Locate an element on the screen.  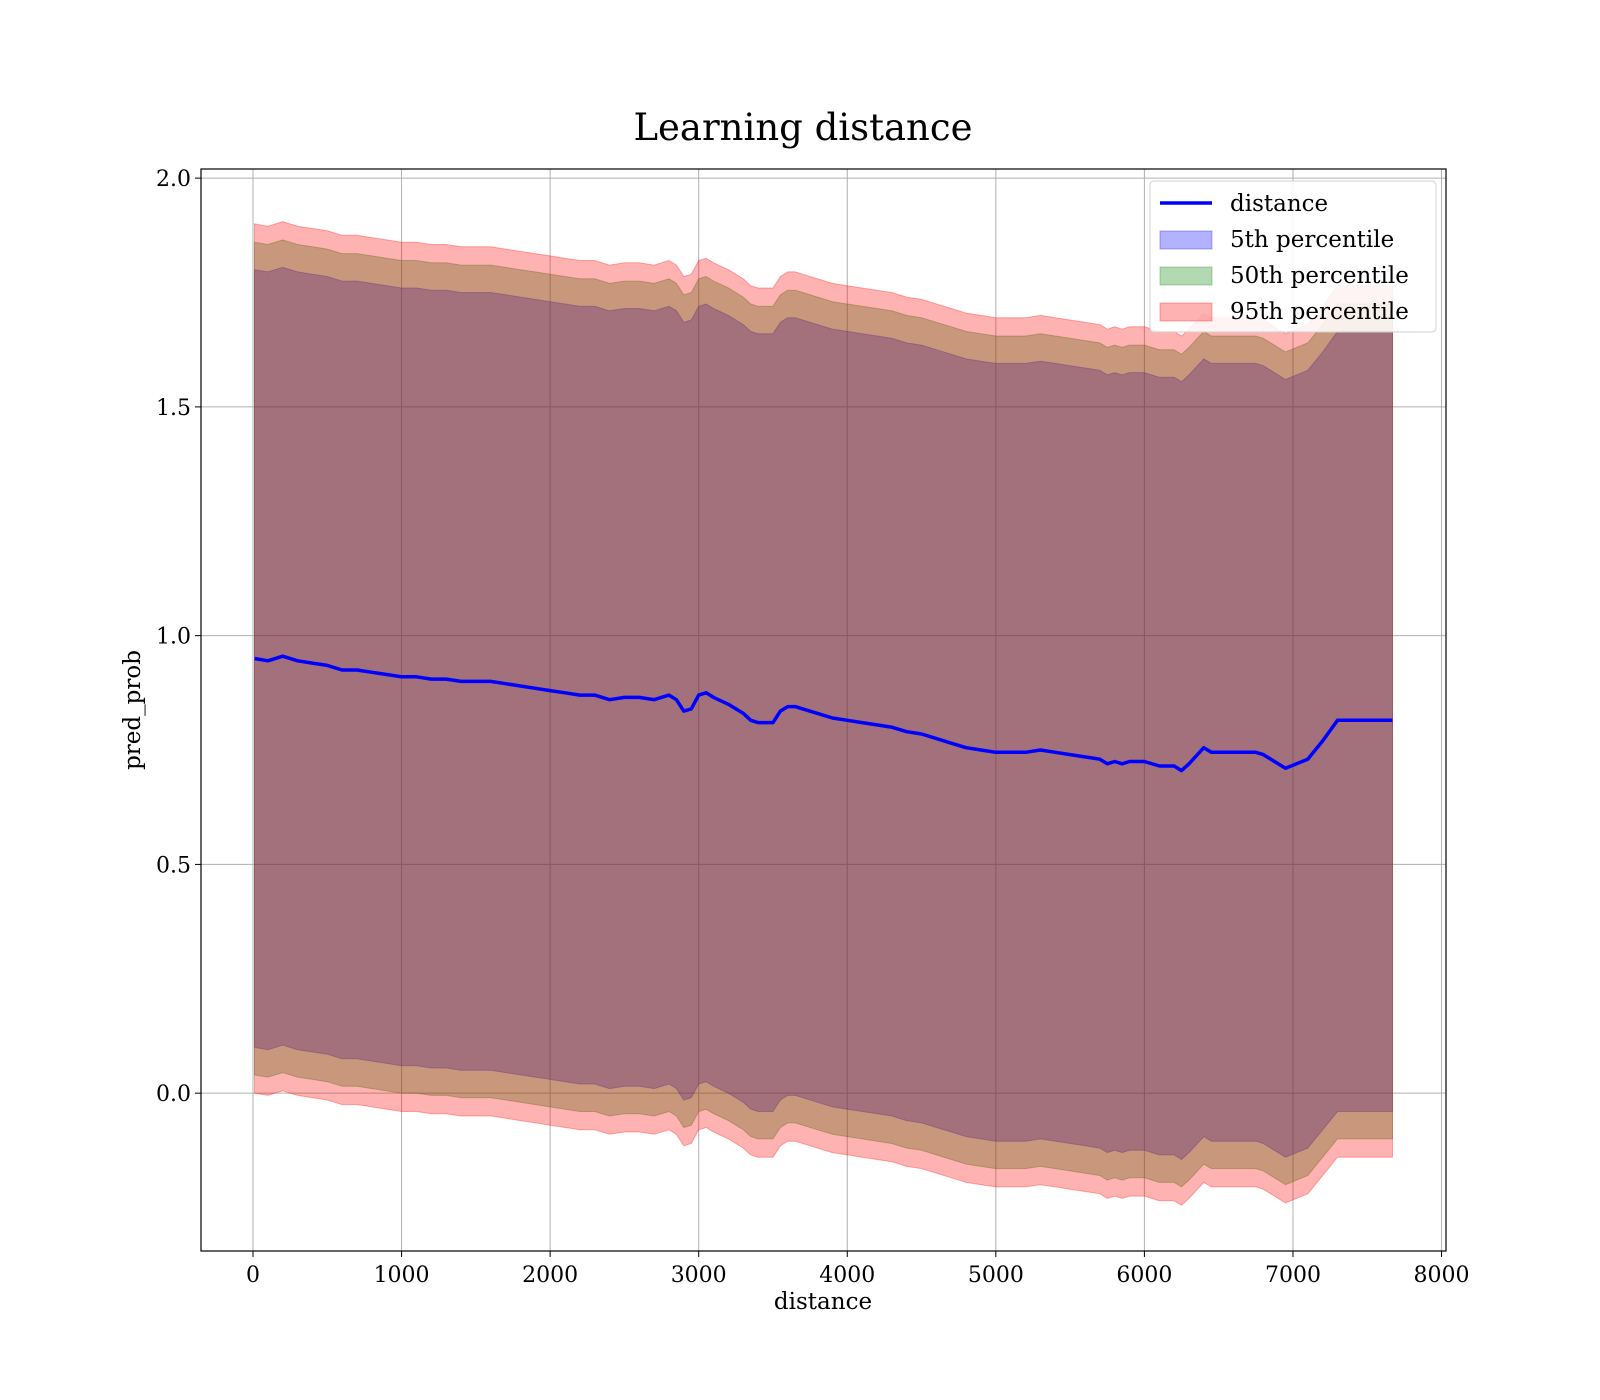
lines is located at coordinates (823, 713).